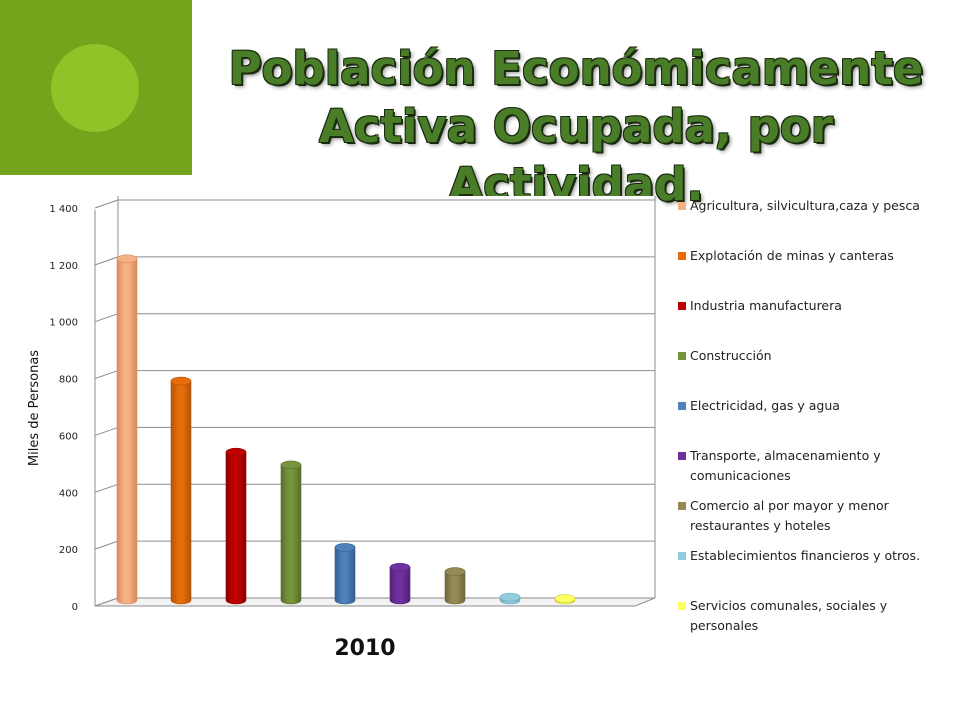 This screenshot has width=960, height=720. What do you see at coordinates (364, 648) in the screenshot?
I see `x-axis-label: 2010` at bounding box center [364, 648].